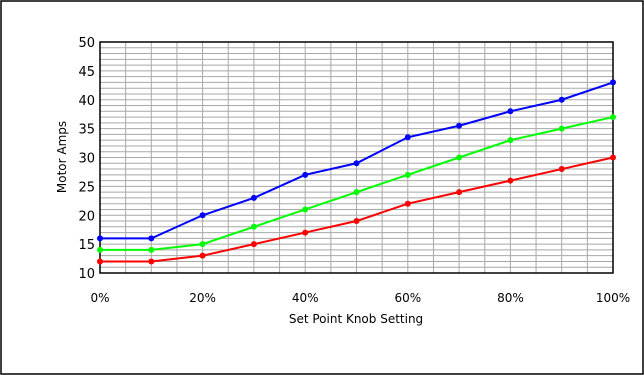  I want to click on y-tick-label: 20, so click(86, 216).